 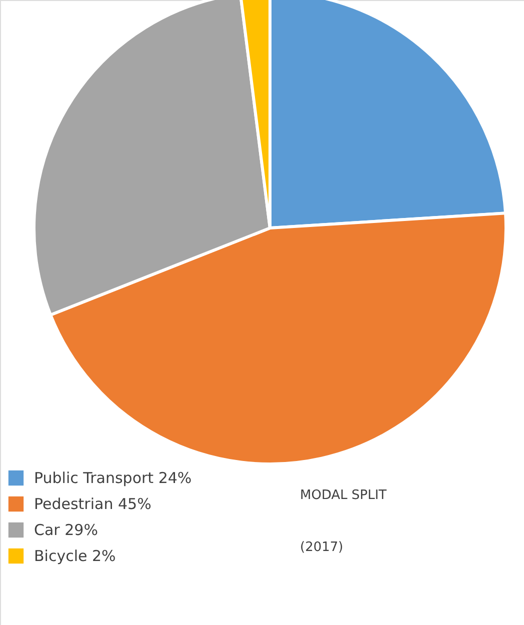 I want to click on text: (2017), so click(x=322, y=547).